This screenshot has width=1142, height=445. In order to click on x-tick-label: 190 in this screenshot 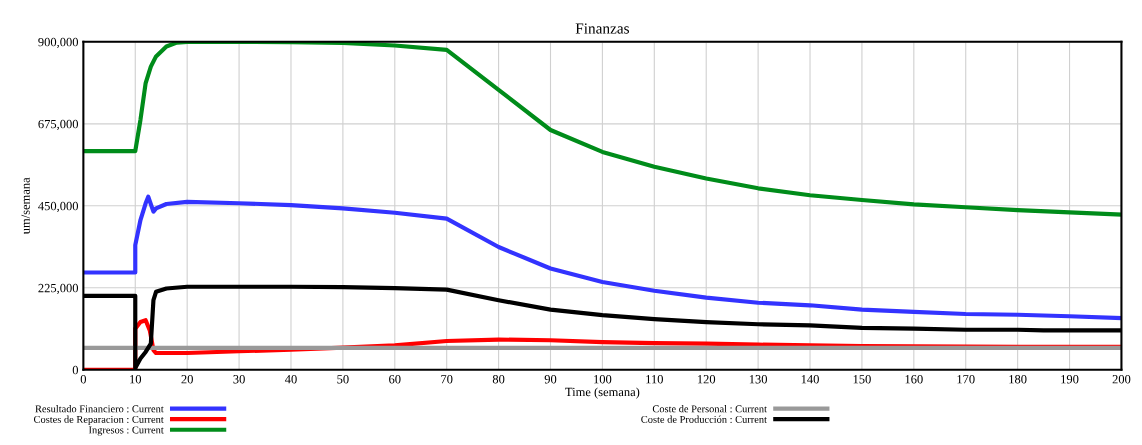, I will do `click(1070, 379)`.